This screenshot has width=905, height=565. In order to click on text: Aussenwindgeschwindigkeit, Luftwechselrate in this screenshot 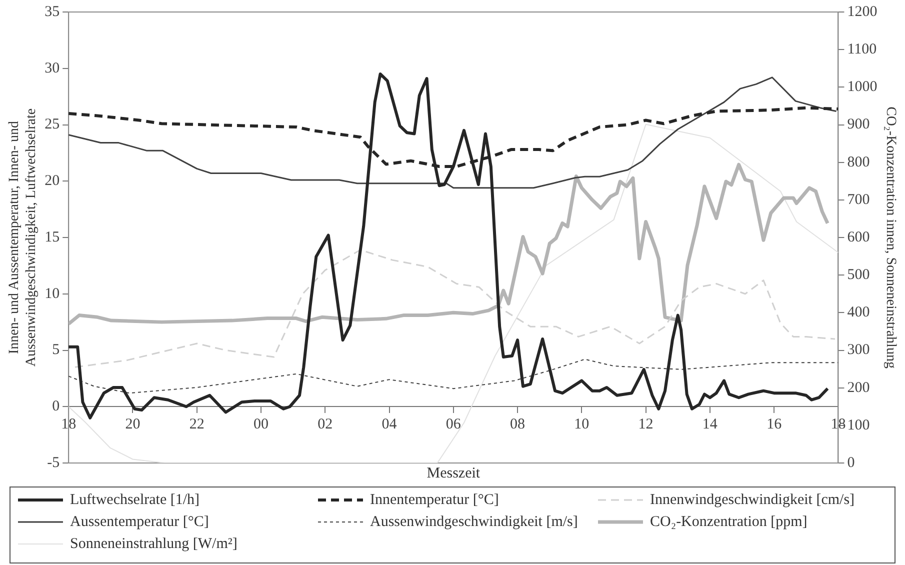, I will do `click(31, 237)`.